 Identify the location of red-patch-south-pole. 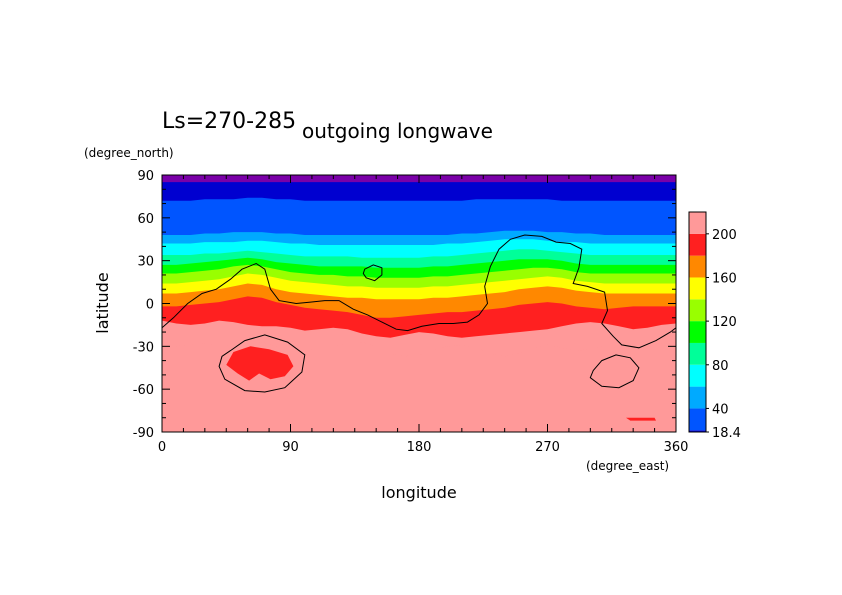
(641, 419).